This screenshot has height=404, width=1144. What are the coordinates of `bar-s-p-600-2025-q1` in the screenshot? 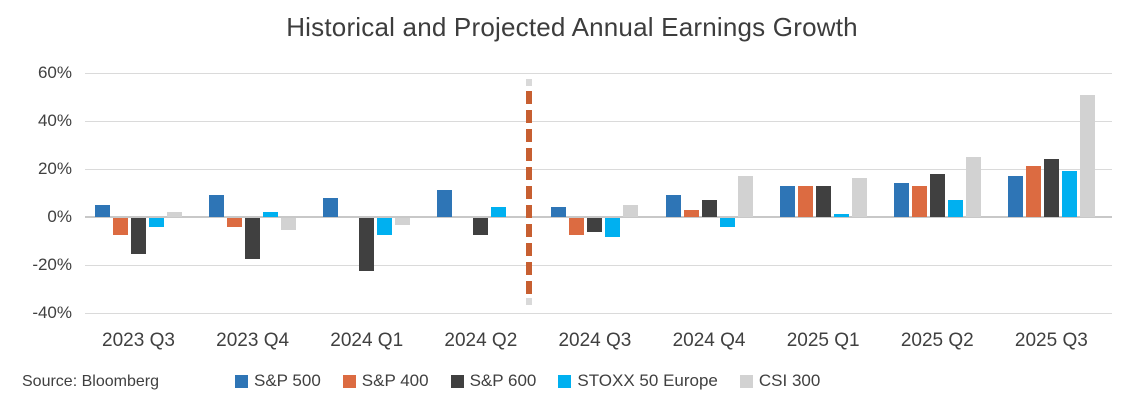 It's located at (823, 201).